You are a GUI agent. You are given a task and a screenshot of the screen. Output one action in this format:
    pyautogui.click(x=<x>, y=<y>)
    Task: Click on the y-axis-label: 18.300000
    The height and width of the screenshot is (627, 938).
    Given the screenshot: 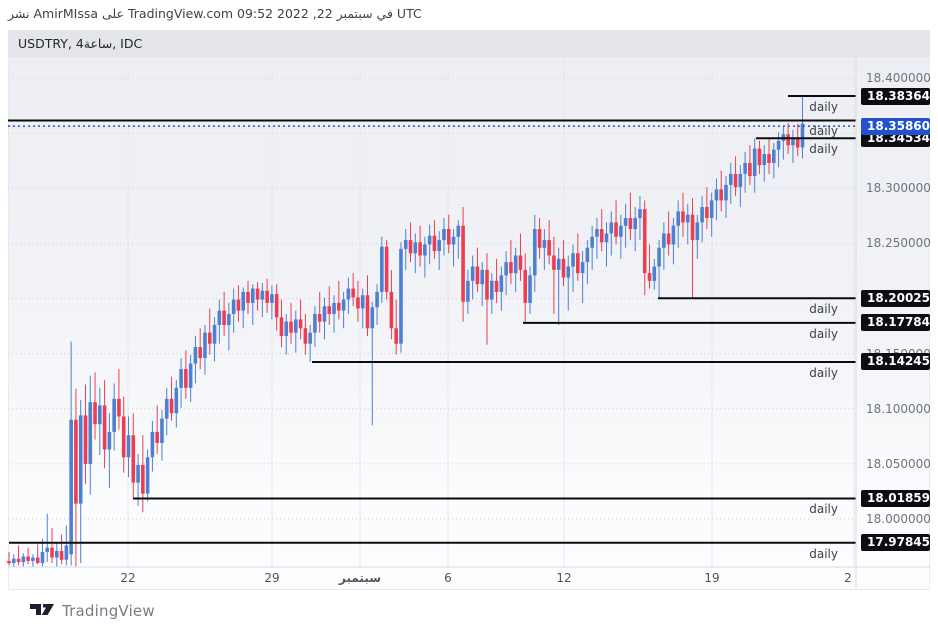 What is the action you would take?
    pyautogui.click(x=898, y=188)
    